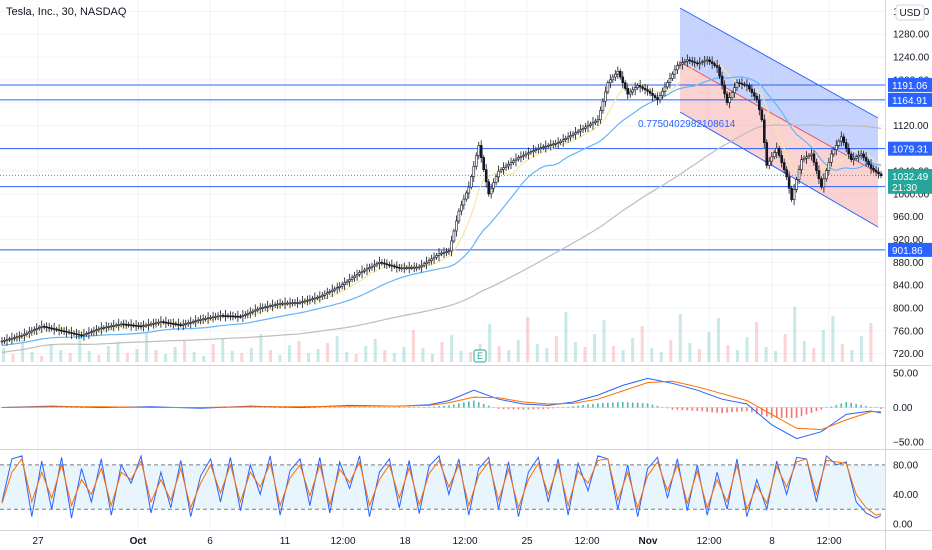 The height and width of the screenshot is (550, 932). I want to click on macd-pane, so click(442, 408).